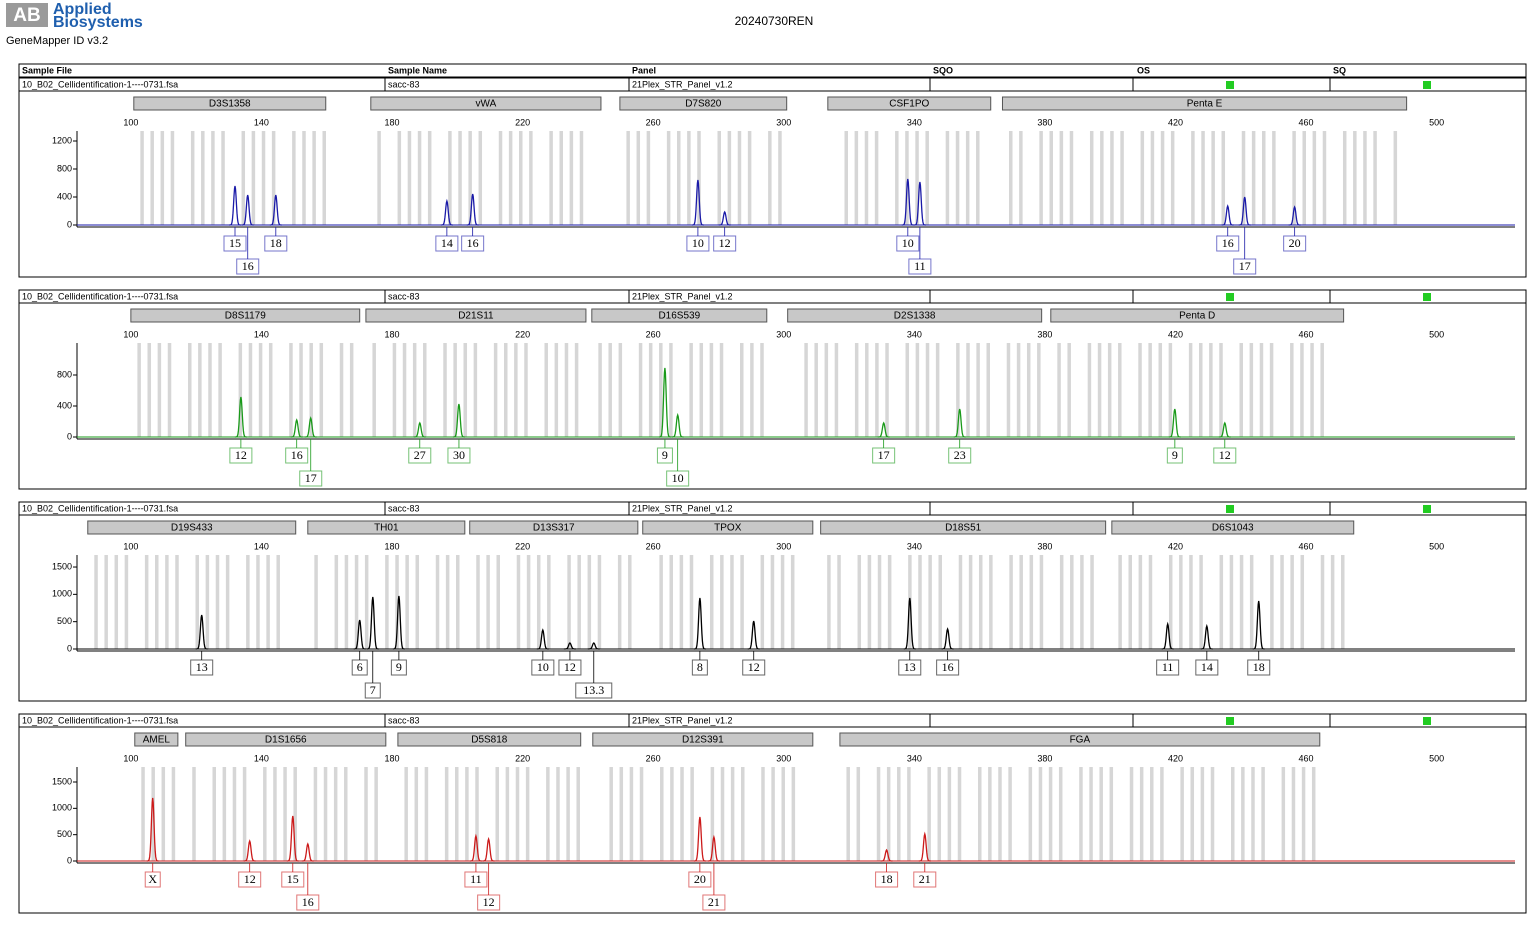 Image resolution: width=1532 pixels, height=948 pixels. I want to click on y-tick-label: 1500, so click(62, 781).